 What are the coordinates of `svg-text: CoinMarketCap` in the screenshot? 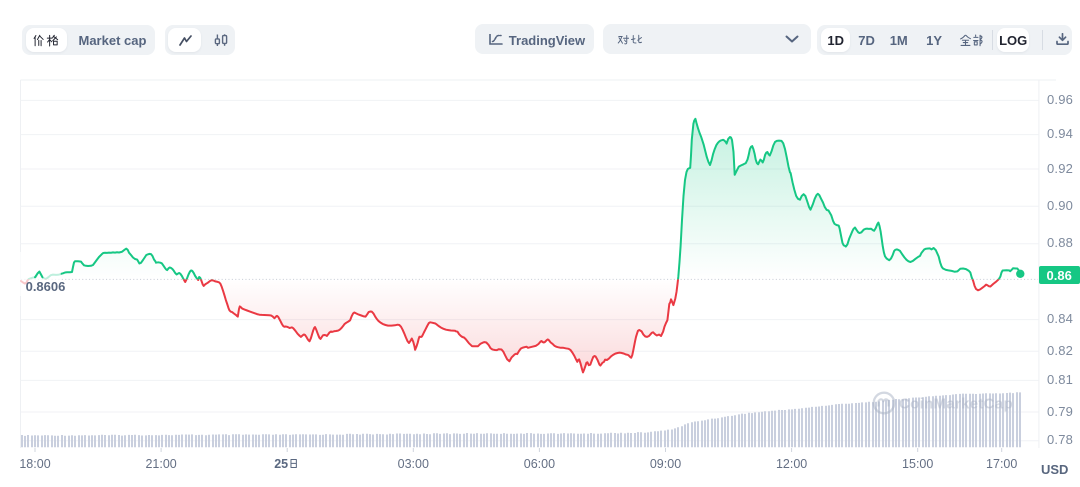 It's located at (956, 404).